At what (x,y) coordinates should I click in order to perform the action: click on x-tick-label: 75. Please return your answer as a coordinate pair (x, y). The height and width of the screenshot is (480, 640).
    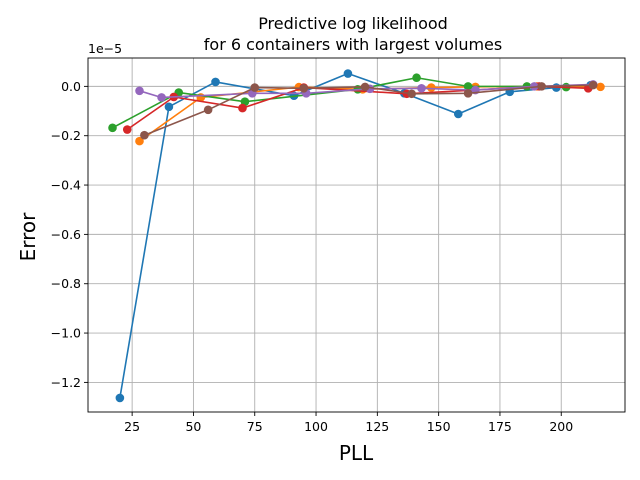
    Looking at the image, I should click on (255, 426).